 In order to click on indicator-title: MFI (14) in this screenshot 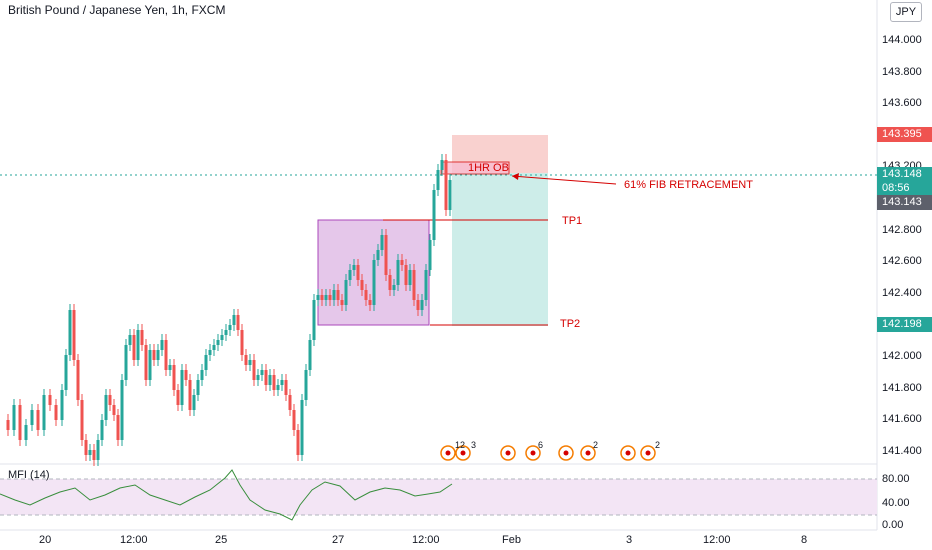, I will do `click(29, 475)`.